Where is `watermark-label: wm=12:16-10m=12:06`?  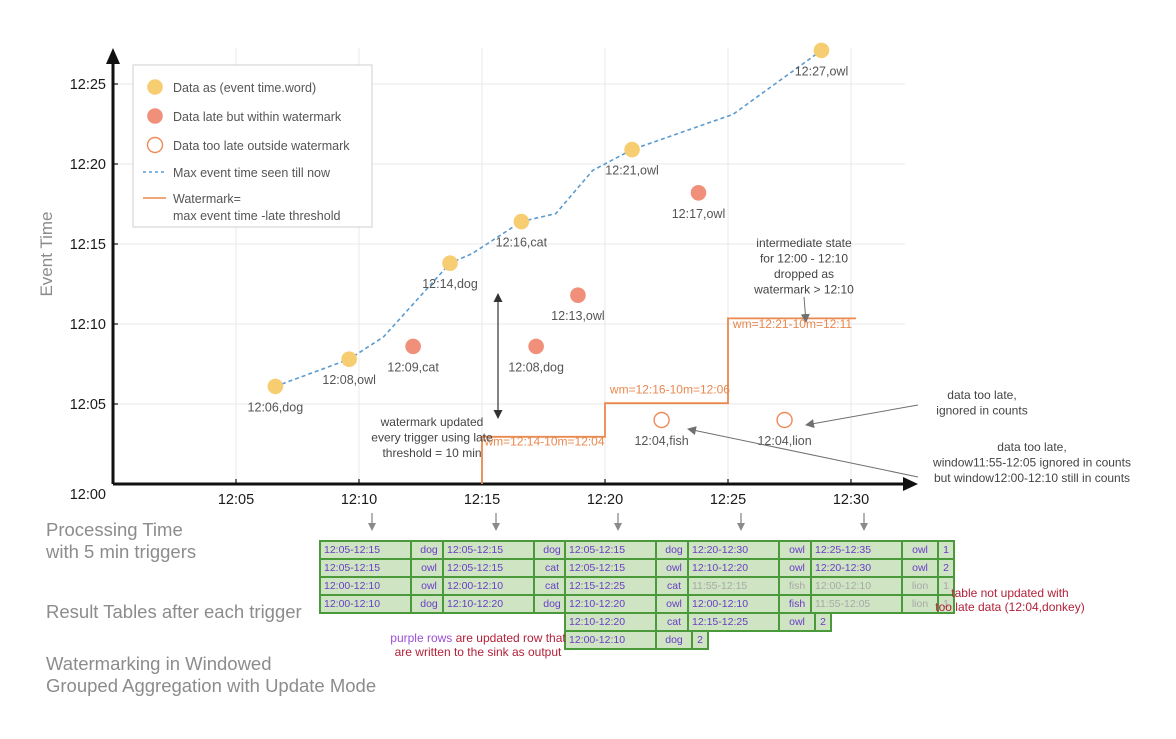 watermark-label: wm=12:16-10m=12:06 is located at coordinates (669, 390).